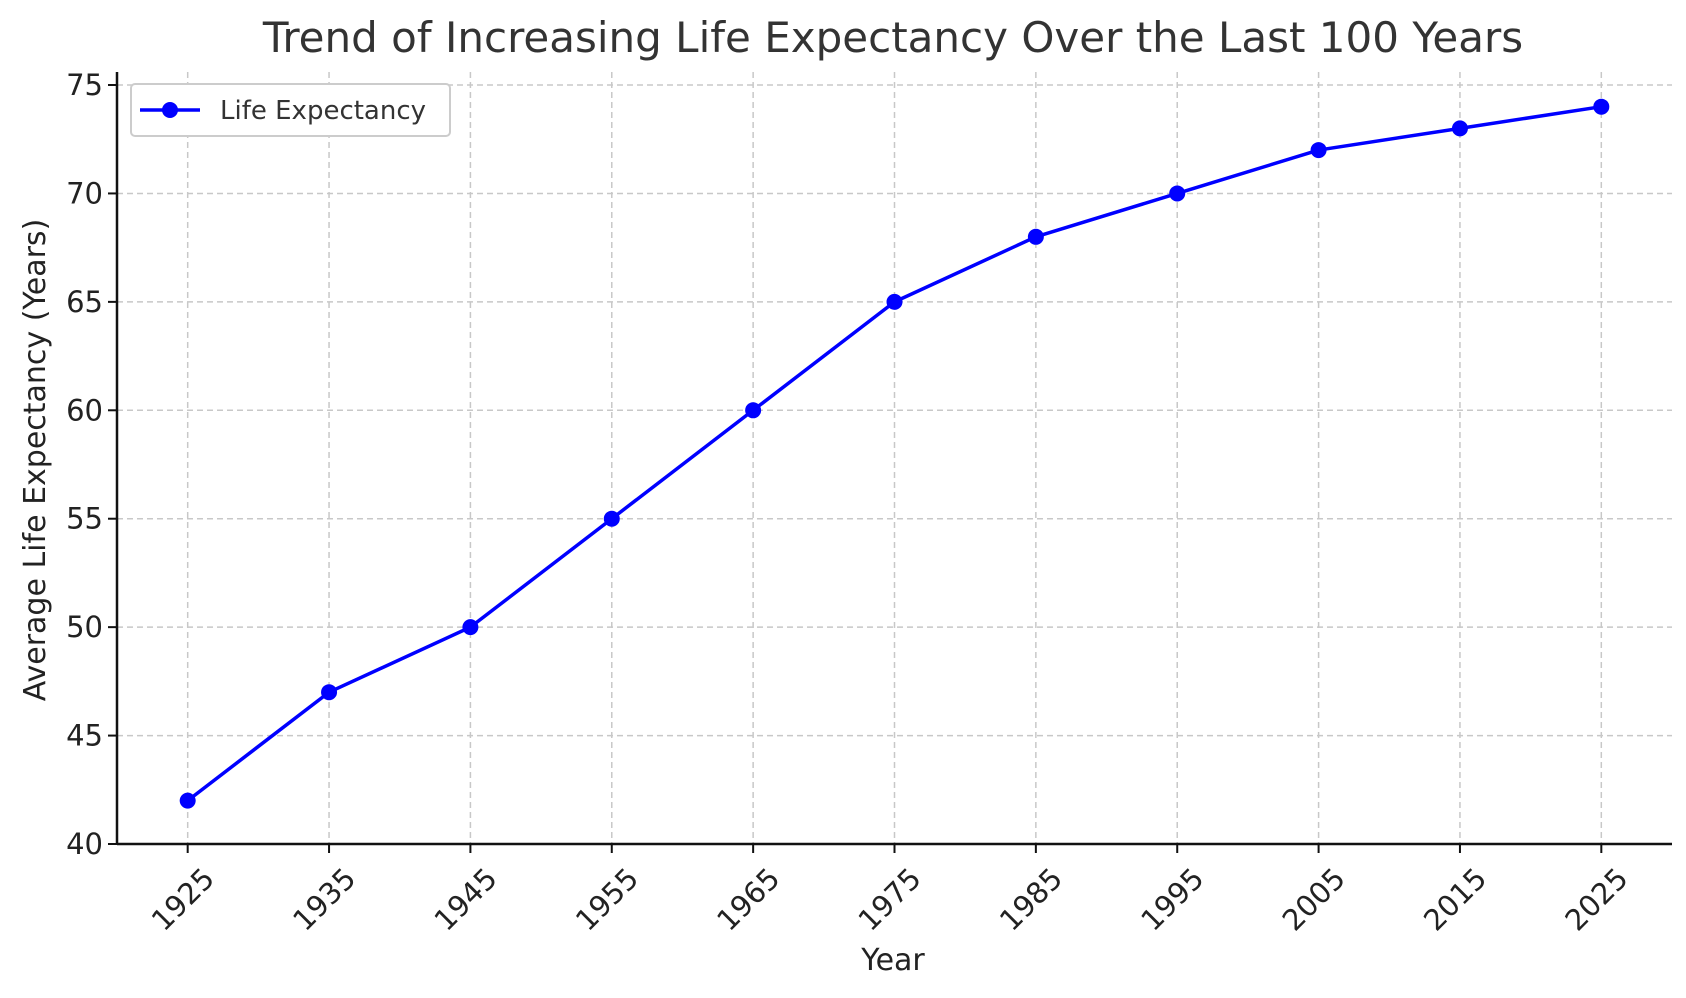  Describe the element at coordinates (324, 899) in the screenshot. I see `x-tick-label: 1935` at that location.